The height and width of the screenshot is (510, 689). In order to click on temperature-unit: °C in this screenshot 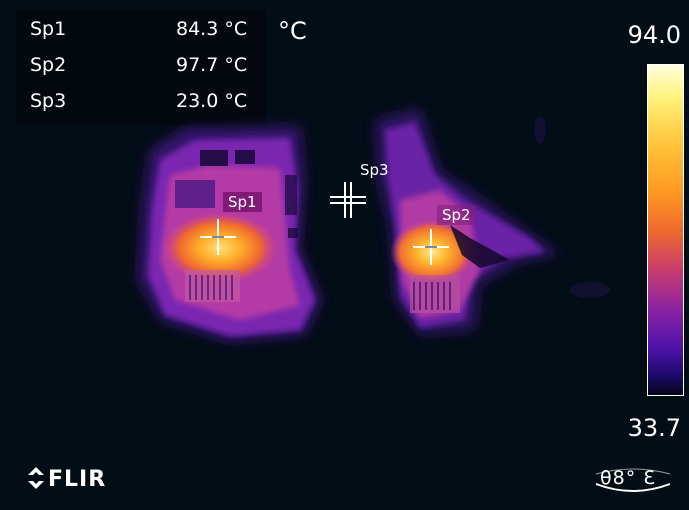, I will do `click(292, 31)`.